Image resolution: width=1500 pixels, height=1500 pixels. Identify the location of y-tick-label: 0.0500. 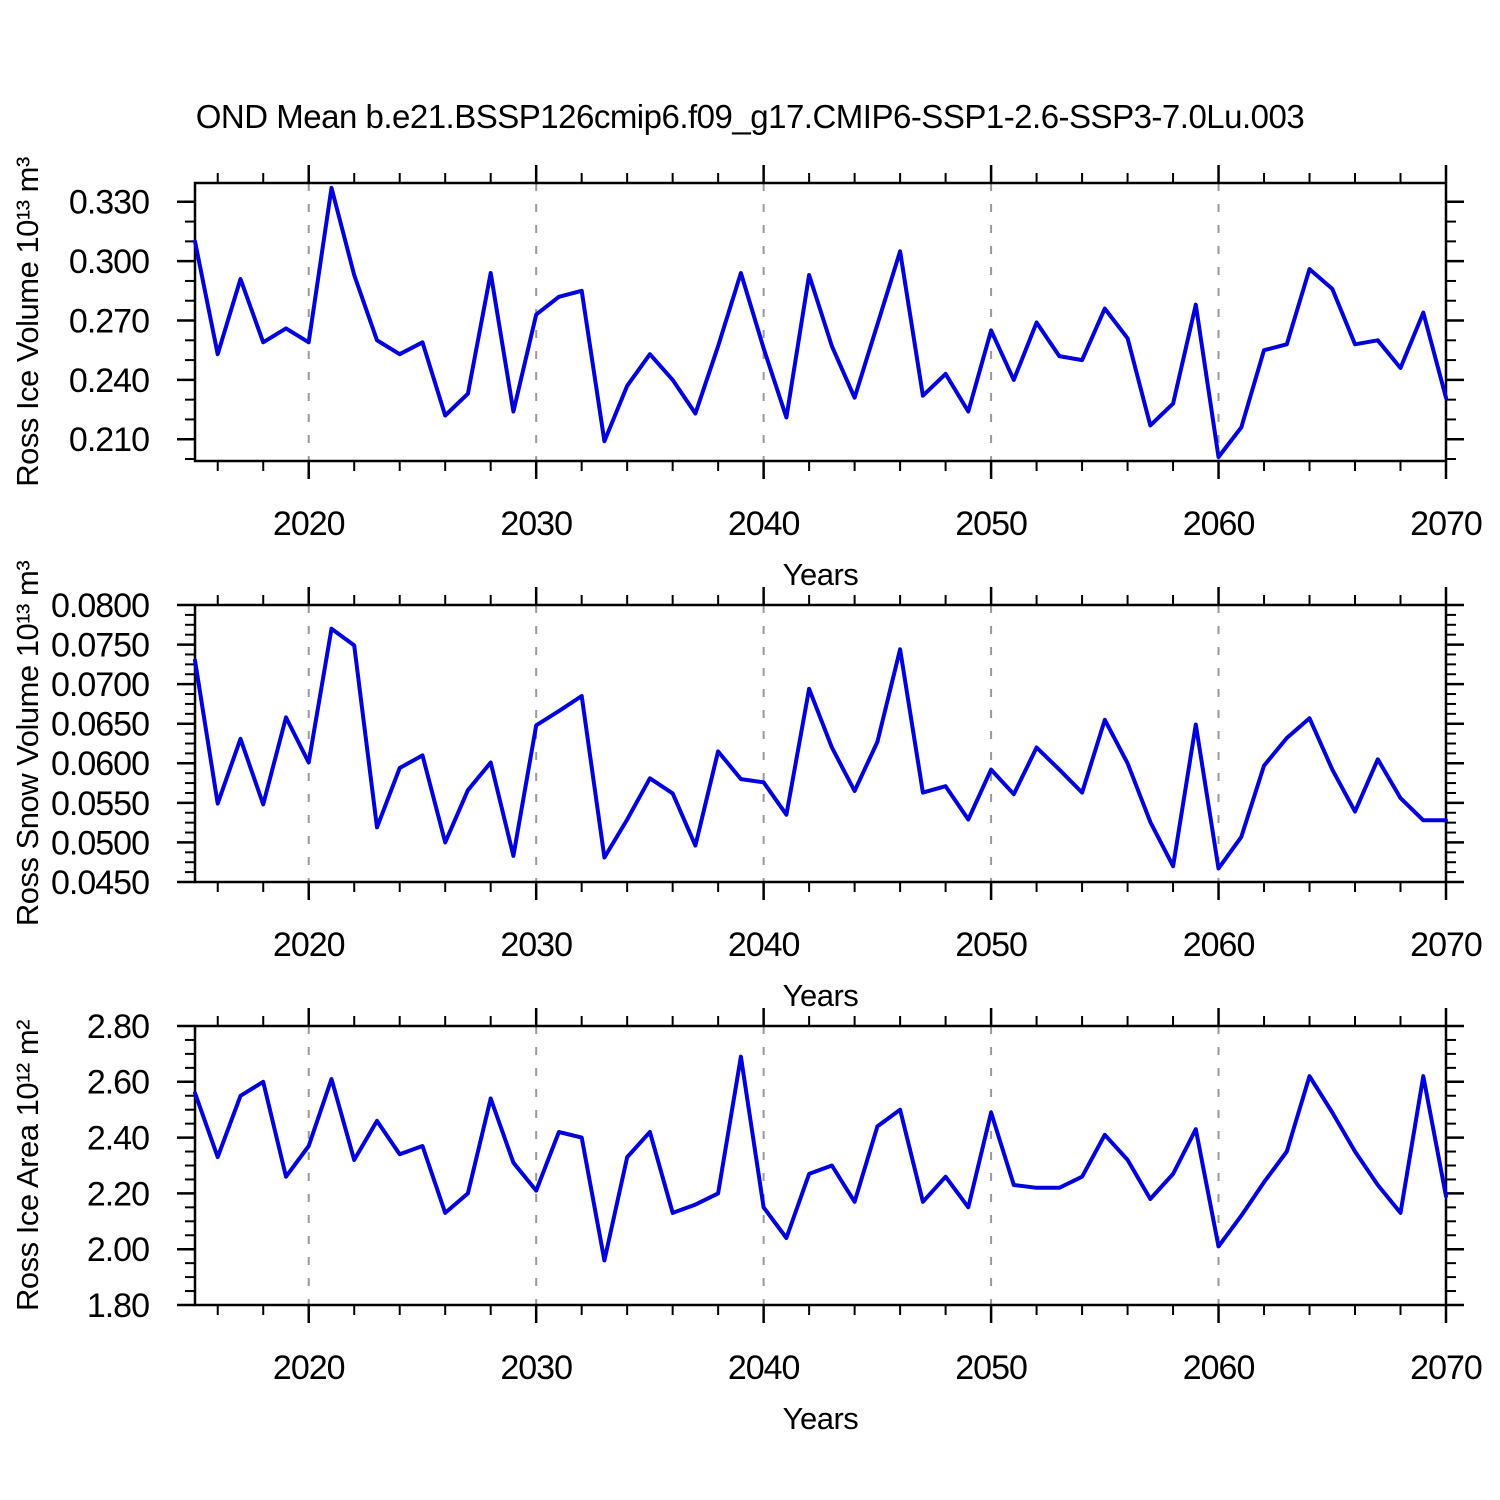
(100, 843).